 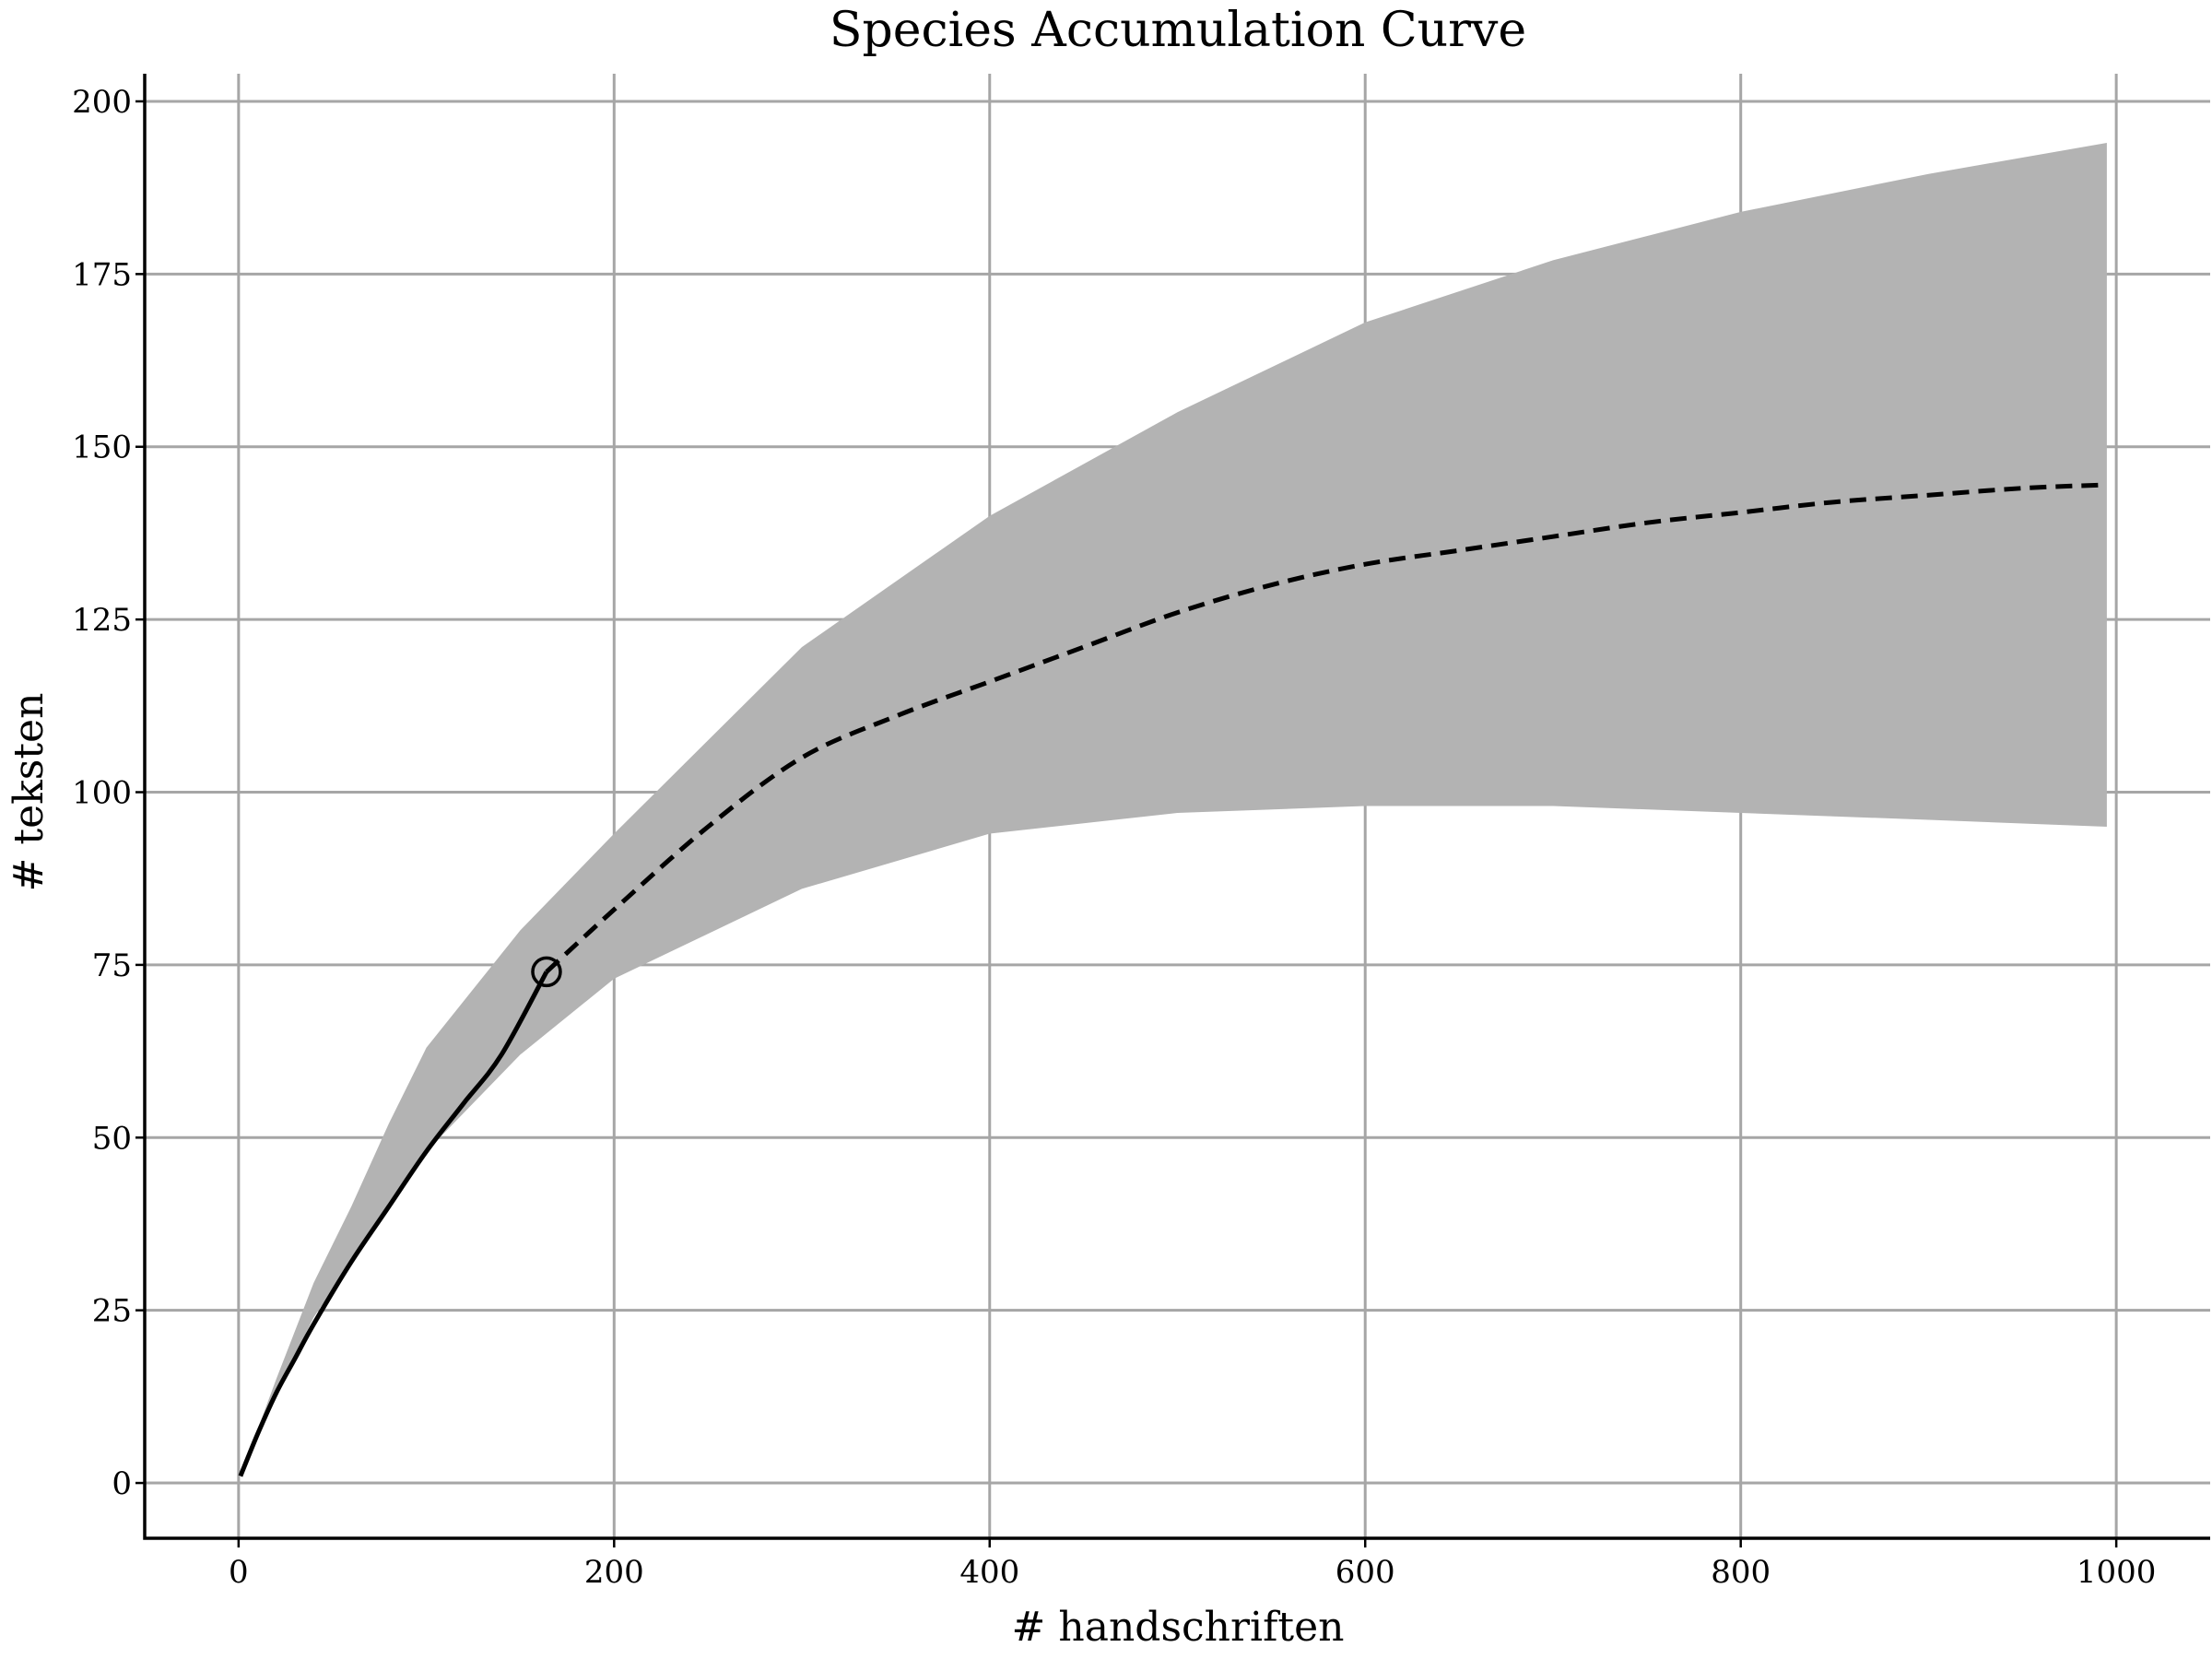 I want to click on y-tick-label-200: 200, so click(x=102, y=102).